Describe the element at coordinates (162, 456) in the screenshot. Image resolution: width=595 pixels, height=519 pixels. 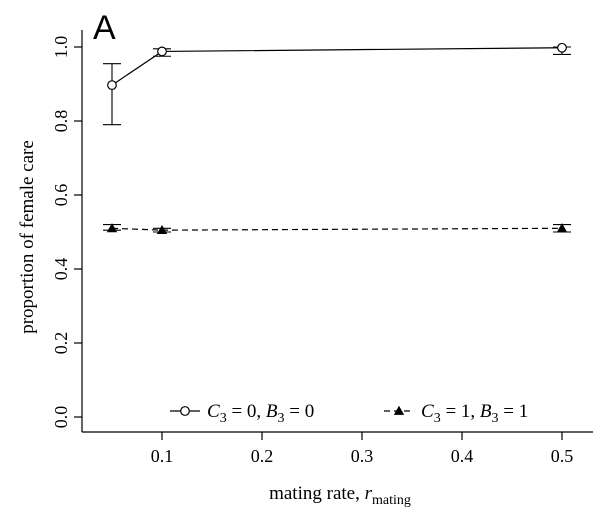
I see `x-tick-label: 0.1` at that location.